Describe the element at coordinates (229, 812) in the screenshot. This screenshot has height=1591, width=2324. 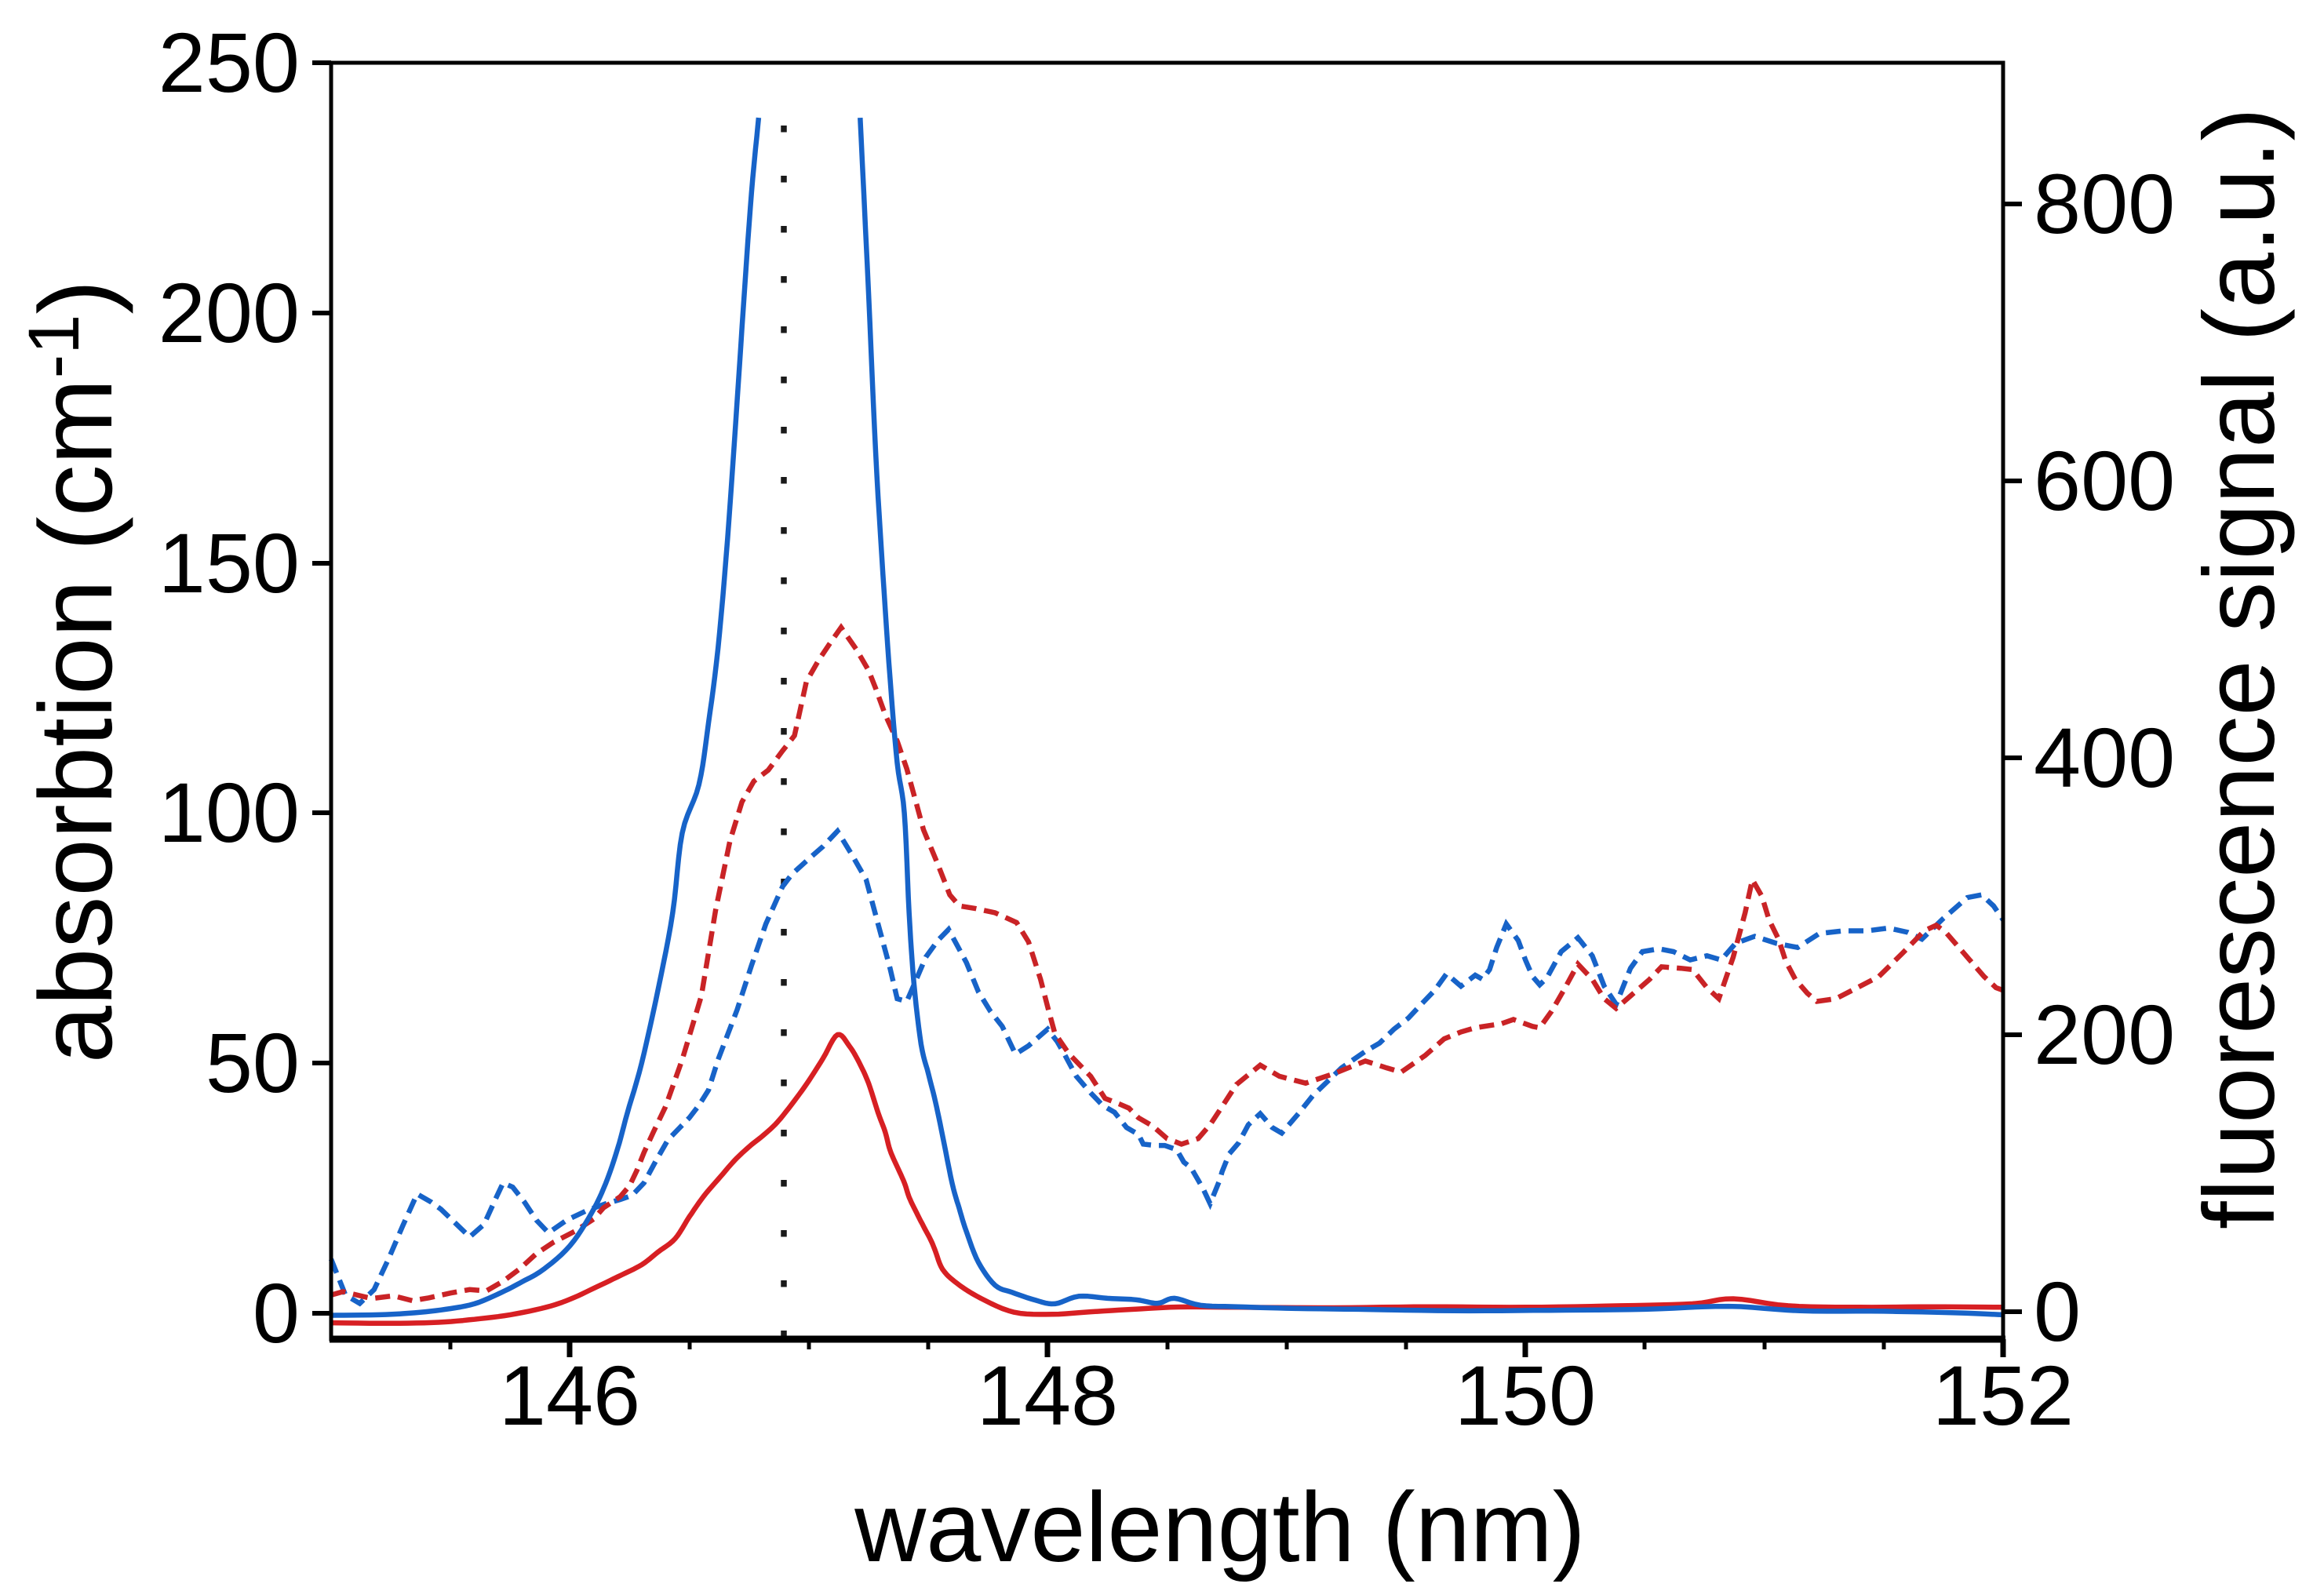
I see `svg-text: 100` at that location.